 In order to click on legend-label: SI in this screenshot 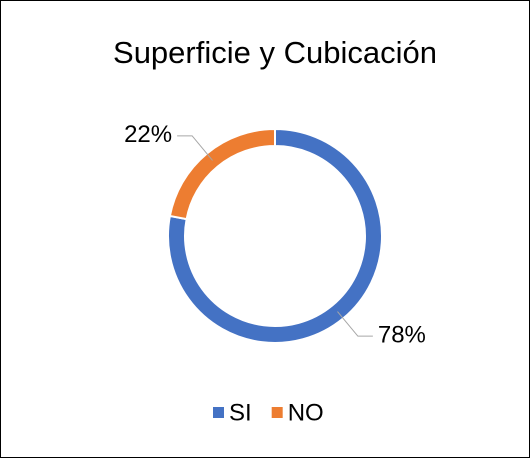, I will do `click(240, 412)`.